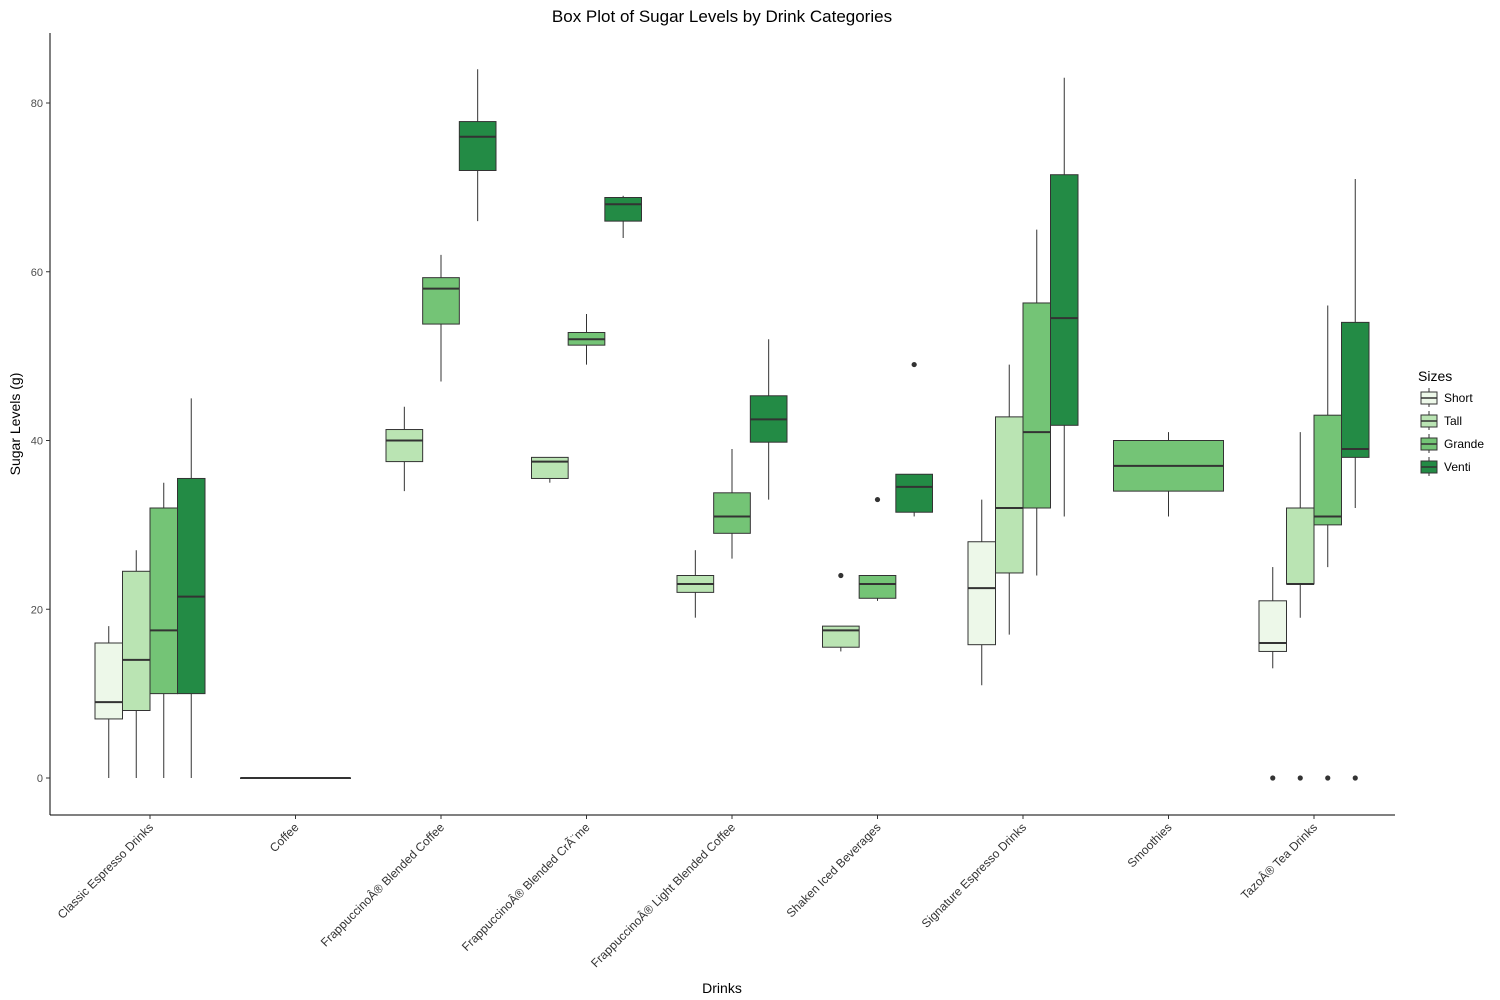 This screenshot has width=1500, height=1000. I want to click on legend: Sizes Short Tall Grande Venti, so click(1451, 422).